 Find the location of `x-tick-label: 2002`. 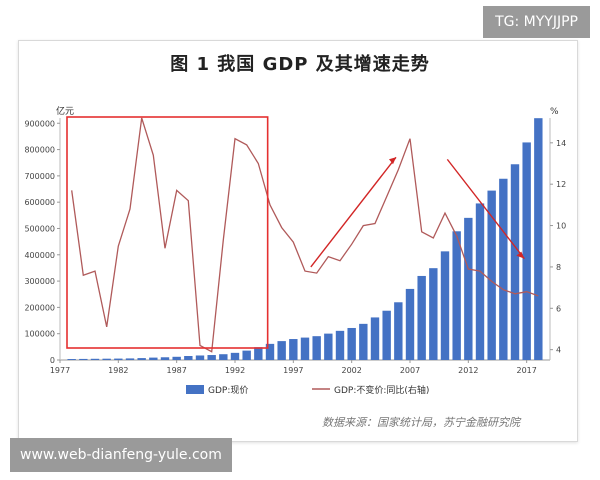

x-tick-label: 2002 is located at coordinates (351, 370).